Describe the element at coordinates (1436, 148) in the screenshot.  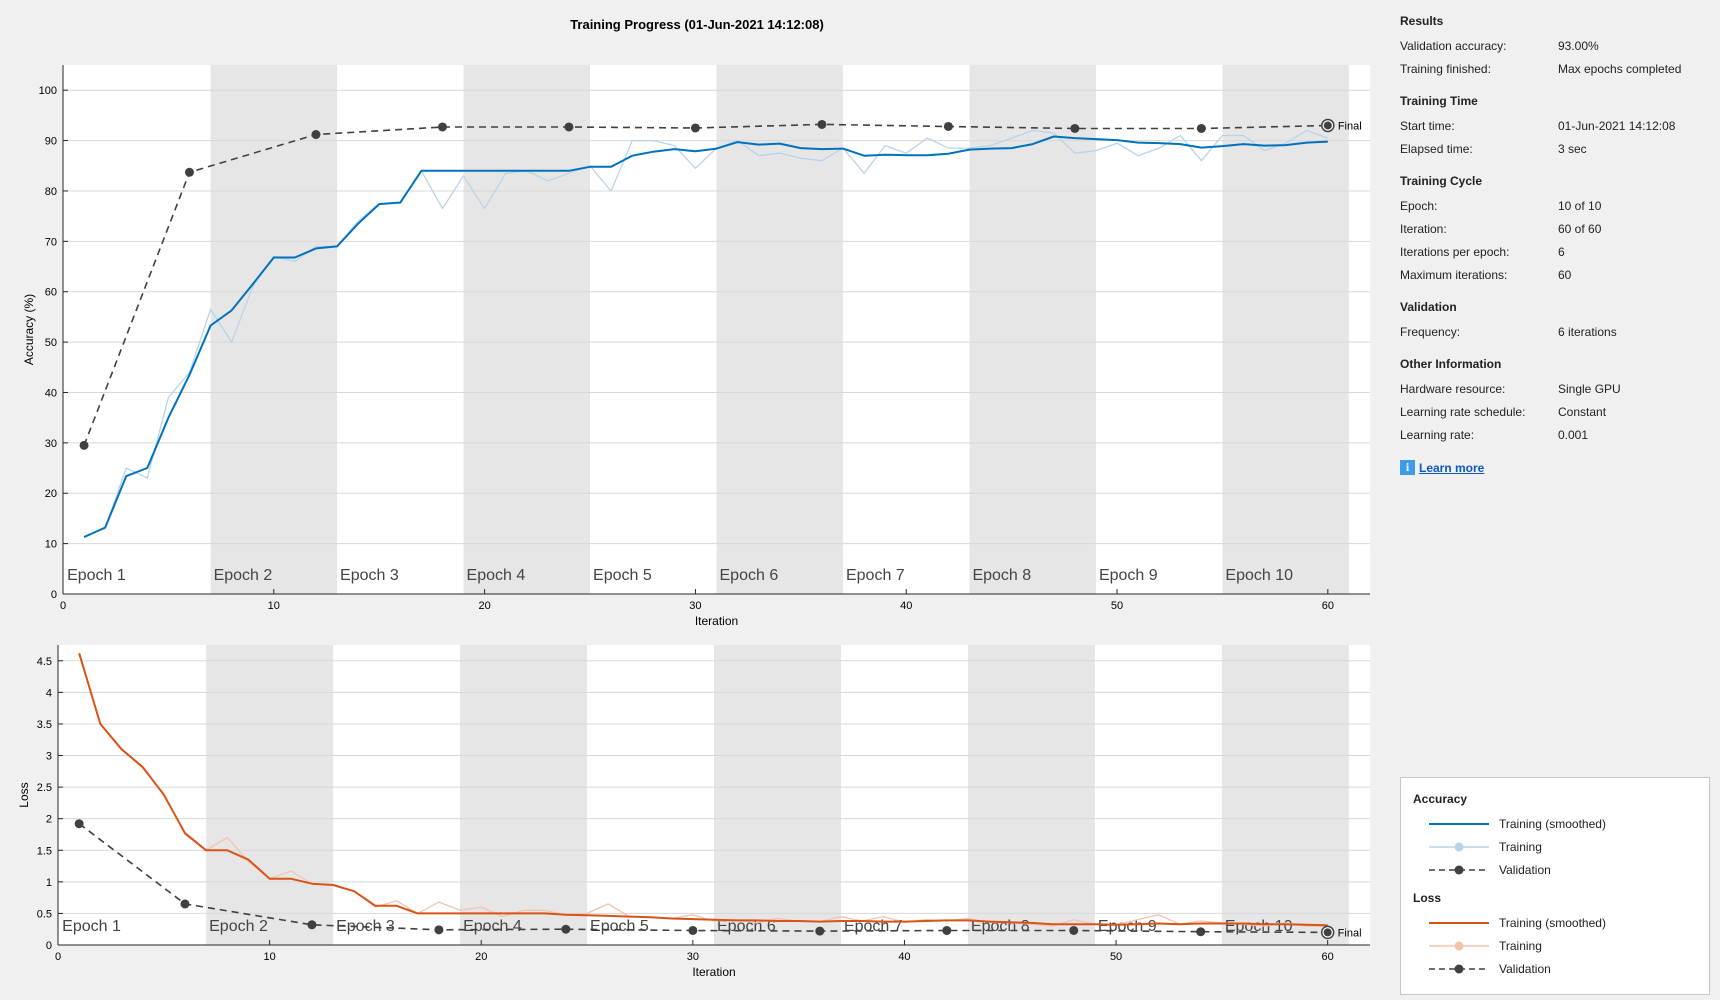
I see `info-key: Elapsed time:` at that location.